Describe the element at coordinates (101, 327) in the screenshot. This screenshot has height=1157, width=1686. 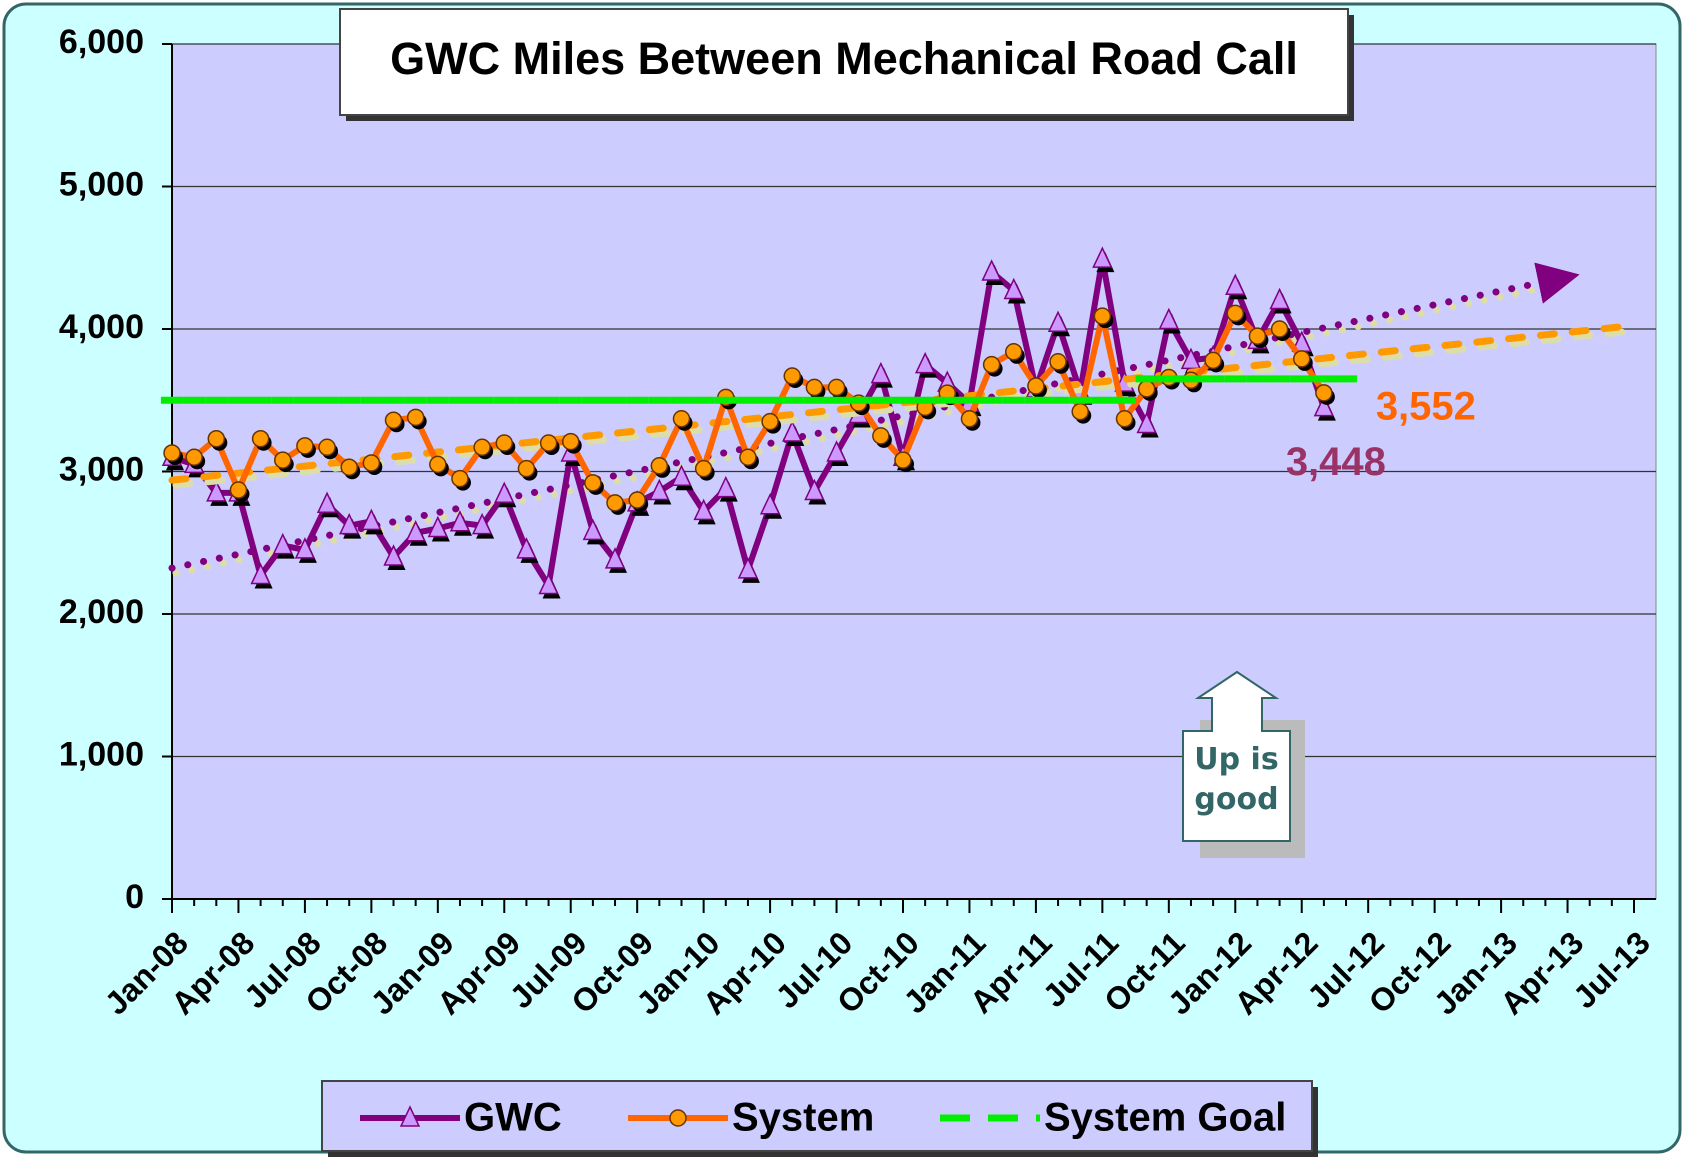
I see `y-tick-label: 4,000` at that location.